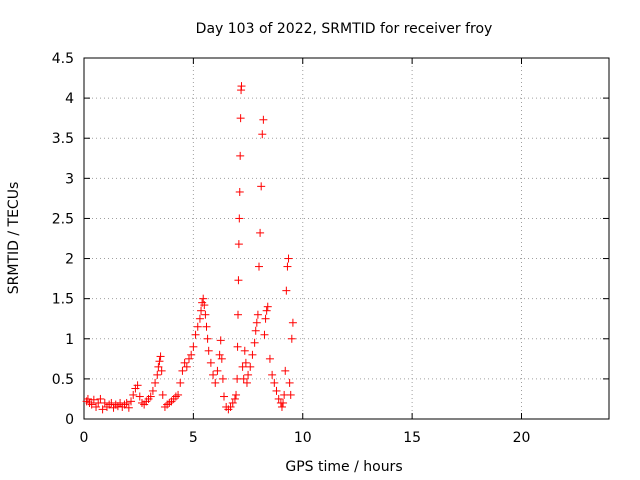 The image size is (640, 480). I want to click on x-tick-label: 15, so click(412, 438).